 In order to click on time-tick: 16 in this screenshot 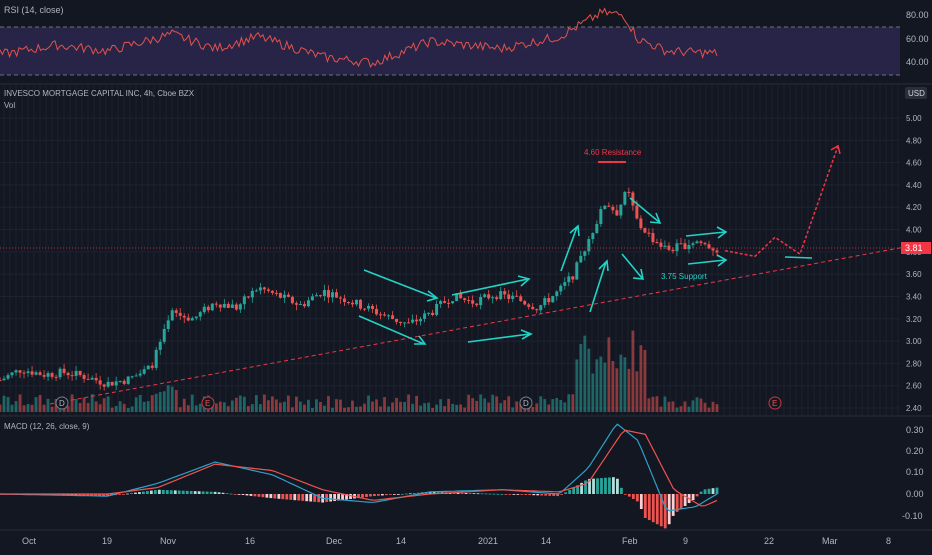, I will do `click(250, 541)`.